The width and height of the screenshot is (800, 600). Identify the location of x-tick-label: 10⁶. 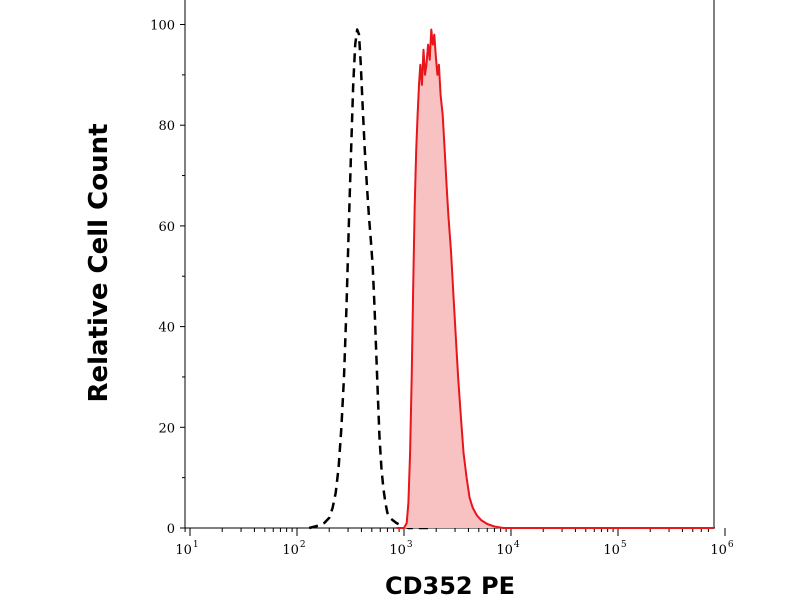
(722, 549).